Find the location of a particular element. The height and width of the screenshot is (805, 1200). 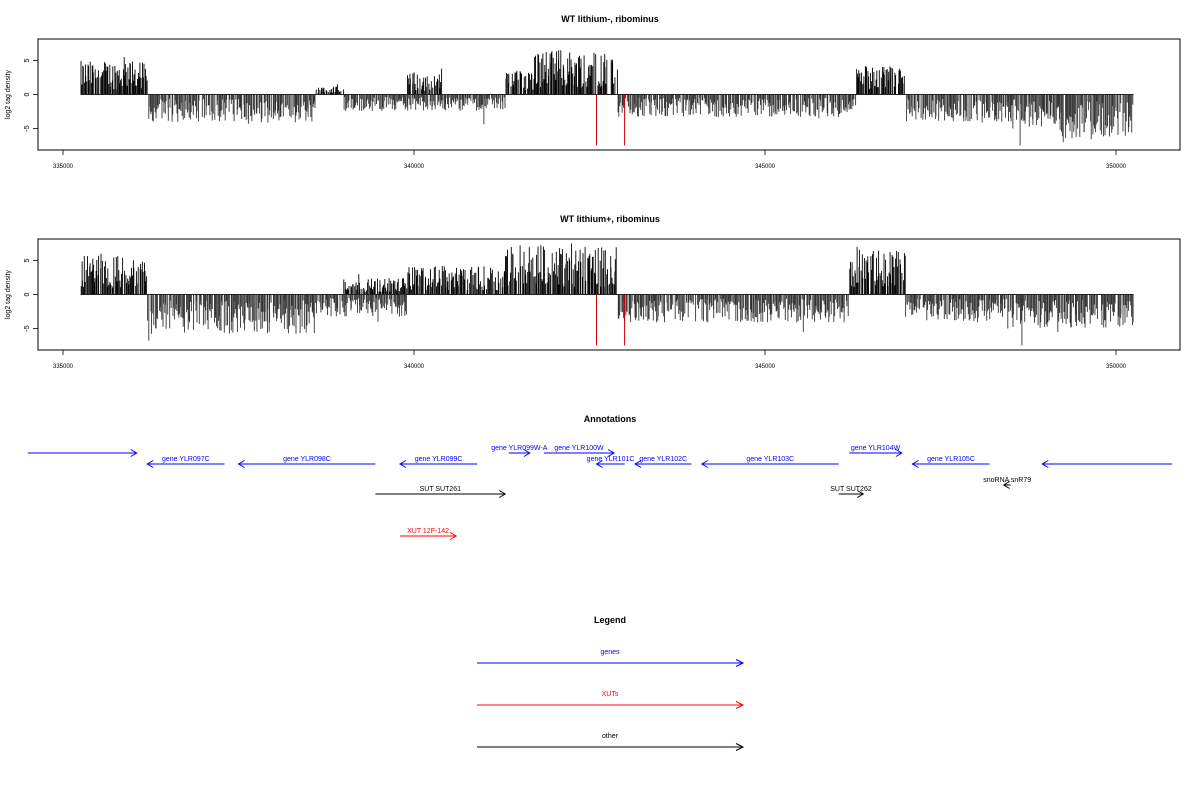

feature-gene: gene YLR102C is located at coordinates (663, 462).